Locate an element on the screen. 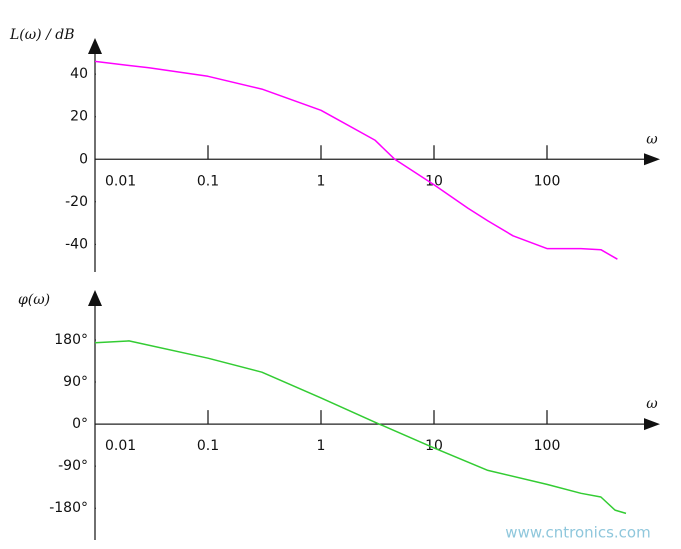 The width and height of the screenshot is (681, 549). y-tick-label: -20 is located at coordinates (76, 202).